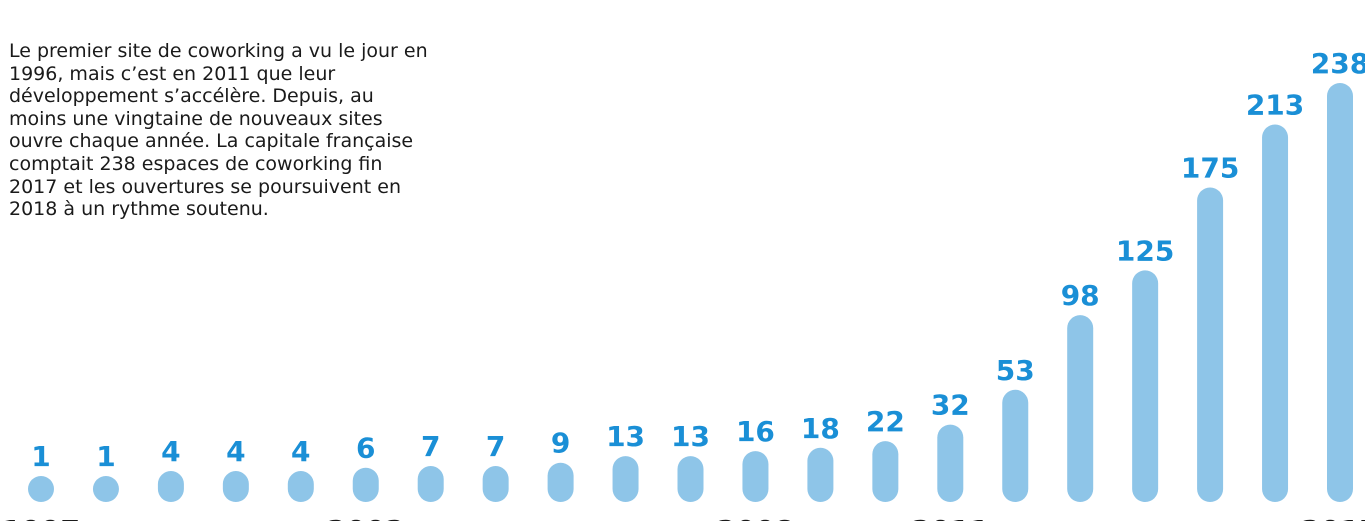 This screenshot has height=521, width=1365. I want to click on x-tick-label-2011: 2011, so click(950, 517).